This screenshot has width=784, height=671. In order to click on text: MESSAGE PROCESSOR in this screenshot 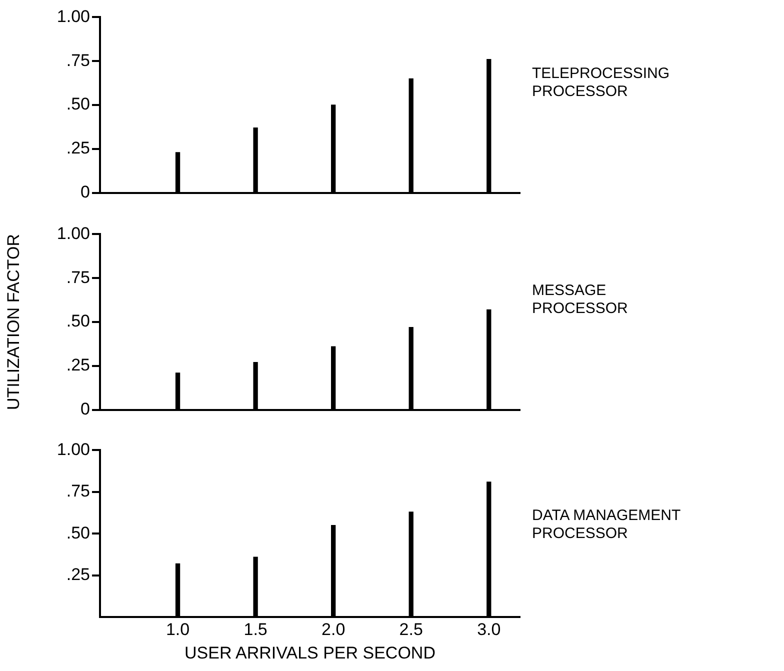, I will do `click(580, 300)`.